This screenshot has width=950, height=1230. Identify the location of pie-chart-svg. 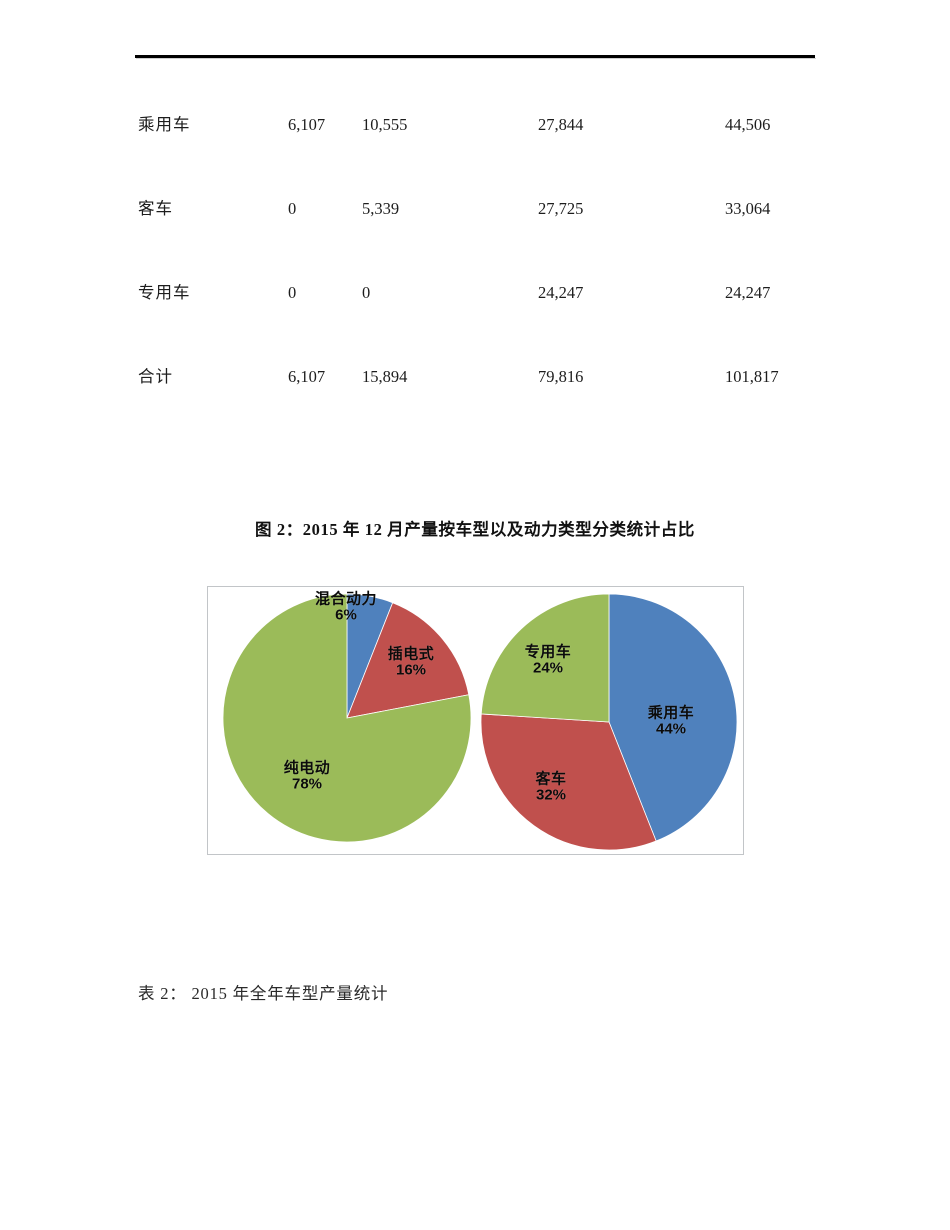
(480, 722).